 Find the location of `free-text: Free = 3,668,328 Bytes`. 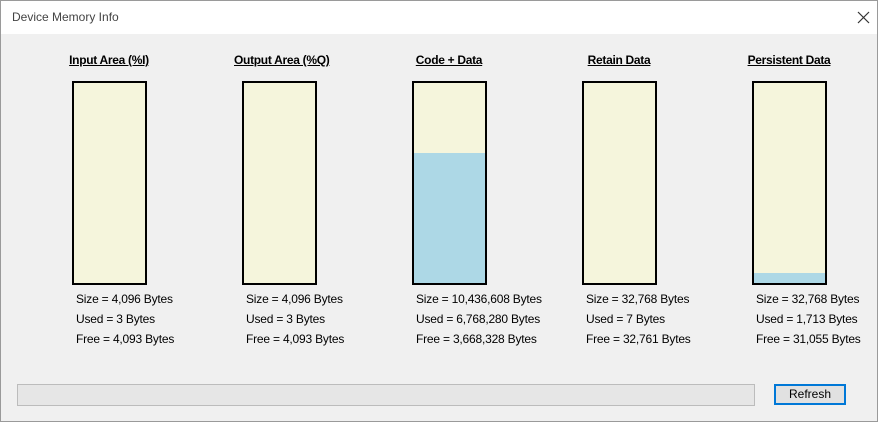

free-text: Free = 3,668,328 Bytes is located at coordinates (476, 339).